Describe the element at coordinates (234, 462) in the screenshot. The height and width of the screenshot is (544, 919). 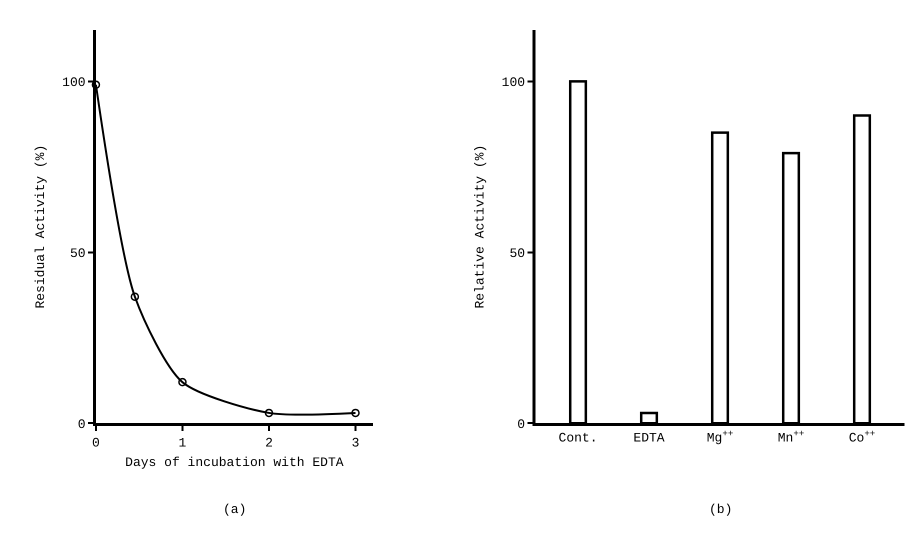
I see `x-axis-title: Days of incubation with EDTA` at that location.